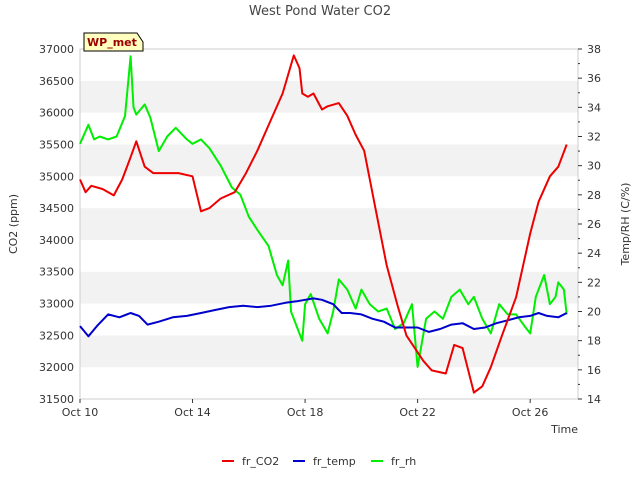  What do you see at coordinates (56, 240) in the screenshot?
I see `y-left-tick-label: 34000` at bounding box center [56, 240].